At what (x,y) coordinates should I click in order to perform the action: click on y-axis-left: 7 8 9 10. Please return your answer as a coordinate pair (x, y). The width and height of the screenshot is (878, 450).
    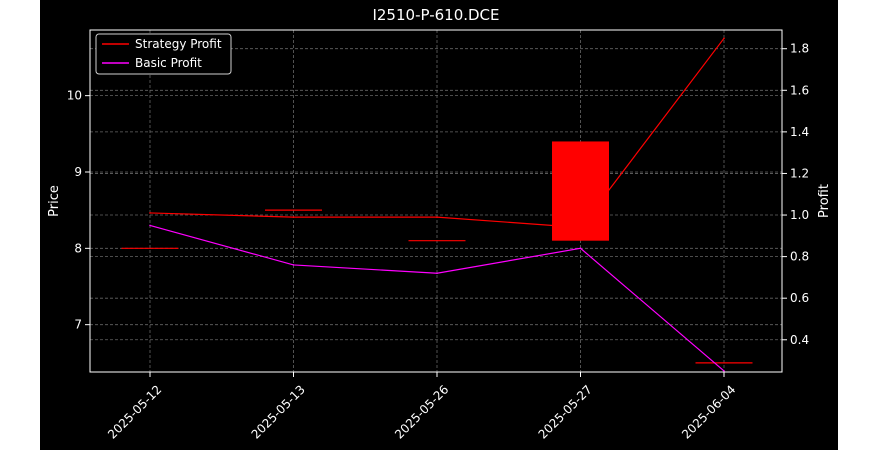
    Looking at the image, I should click on (78, 210).